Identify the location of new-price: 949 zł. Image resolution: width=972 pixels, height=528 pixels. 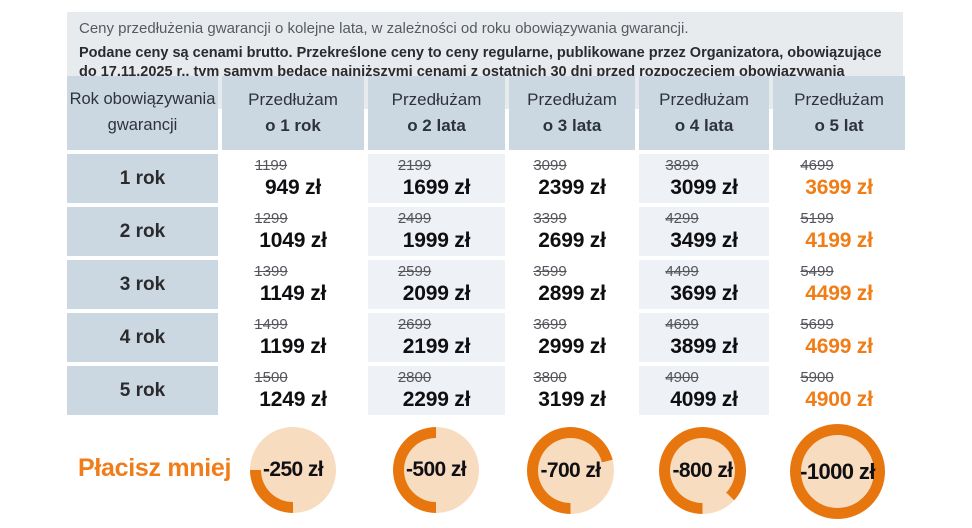
(292, 187).